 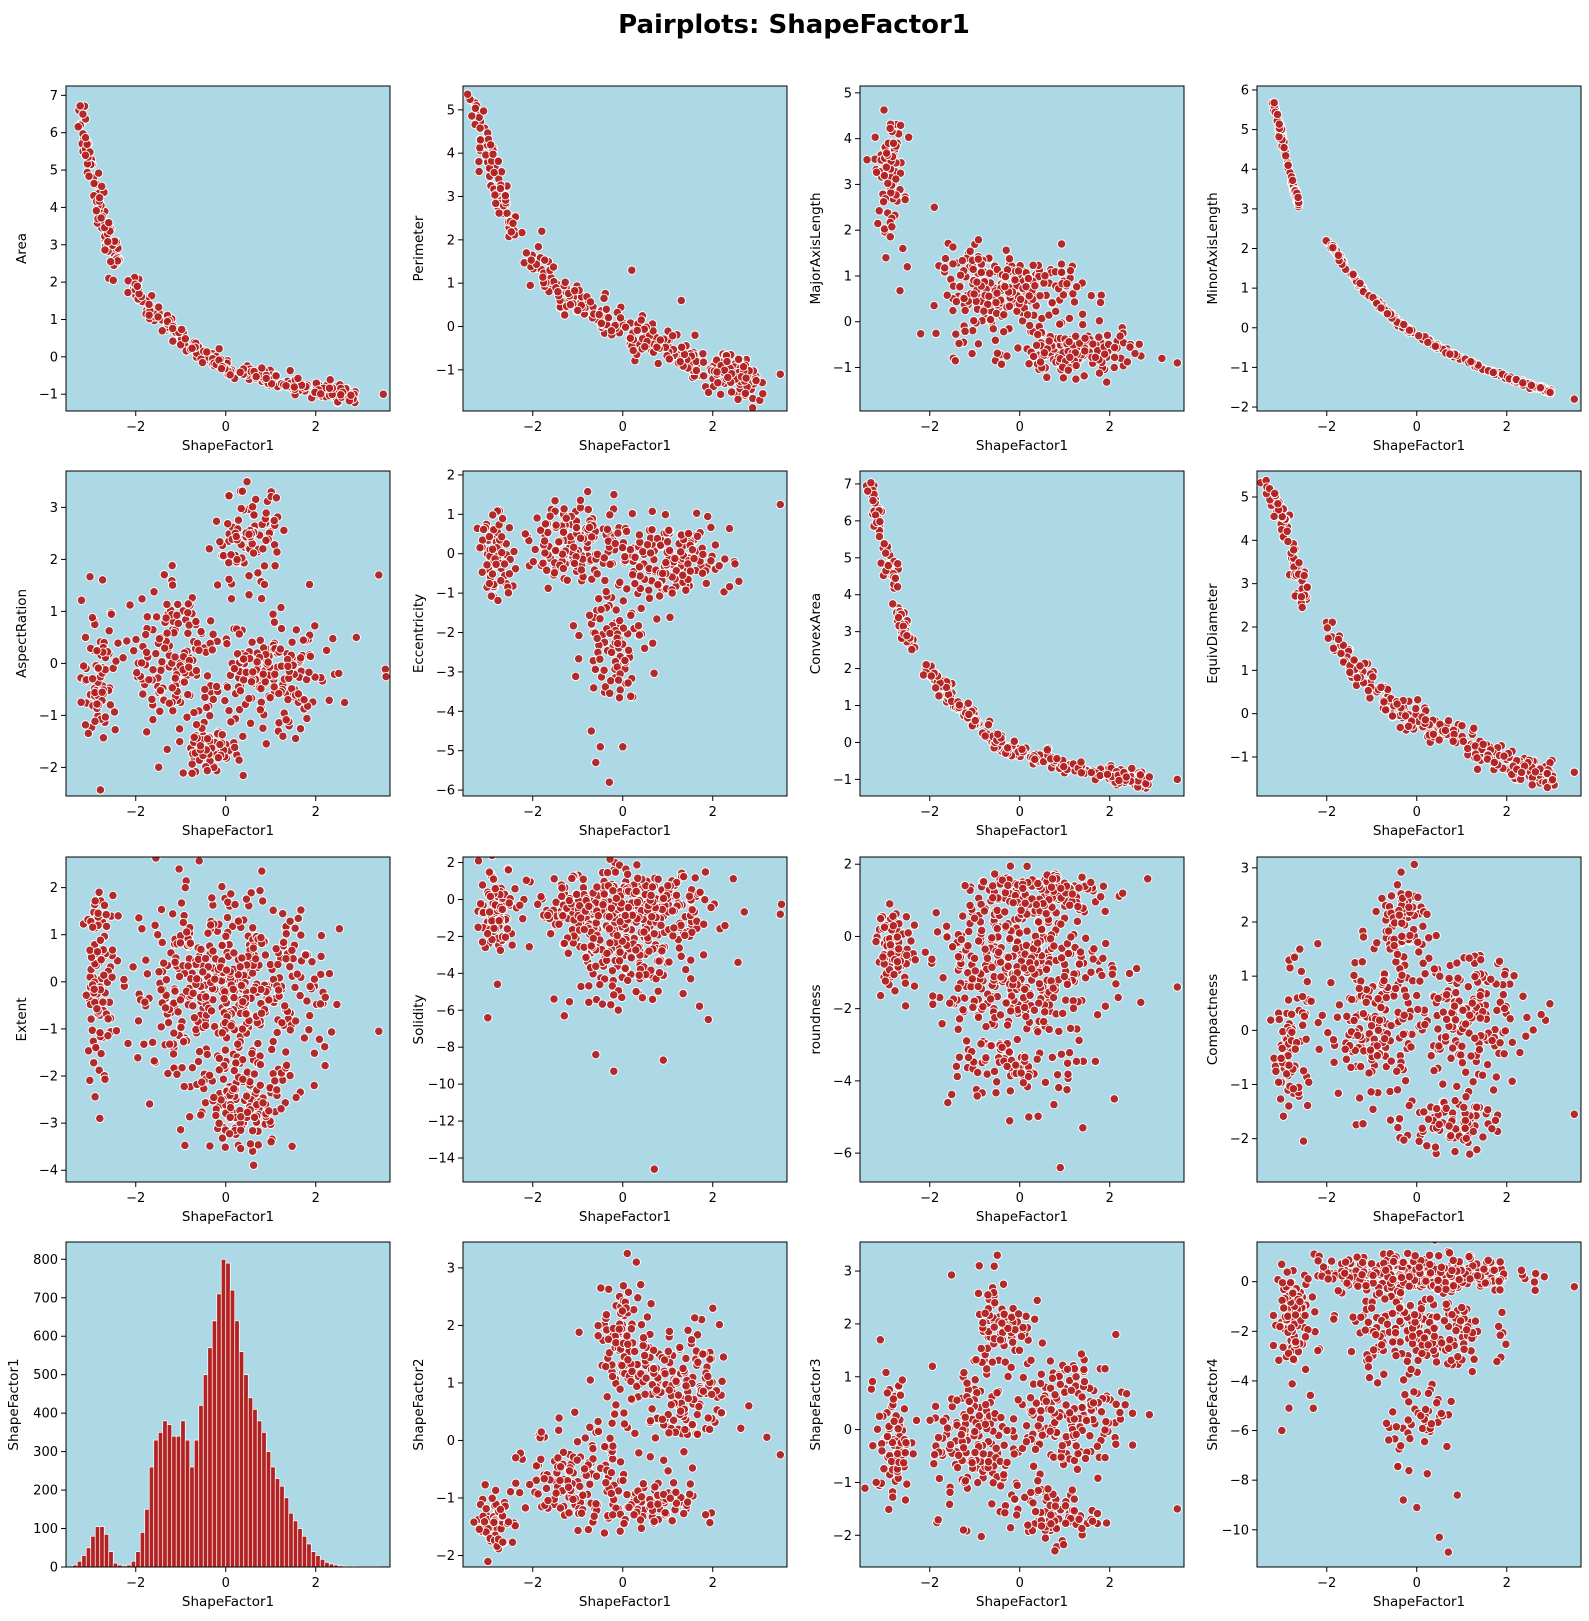 I want to click on x-tick-label: −2, so click(x=1326, y=812).